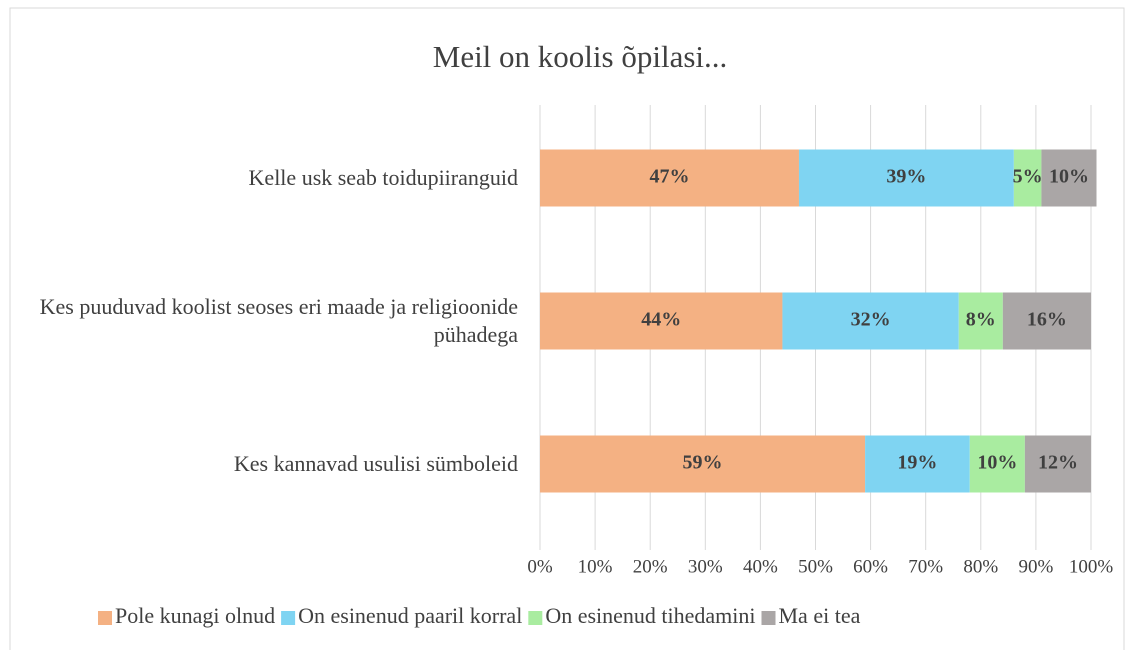 This screenshot has height=650, width=1136. Describe the element at coordinates (383, 177) in the screenshot. I see `y-tick-label: Kelle usk seab toidupiiranguid` at that location.